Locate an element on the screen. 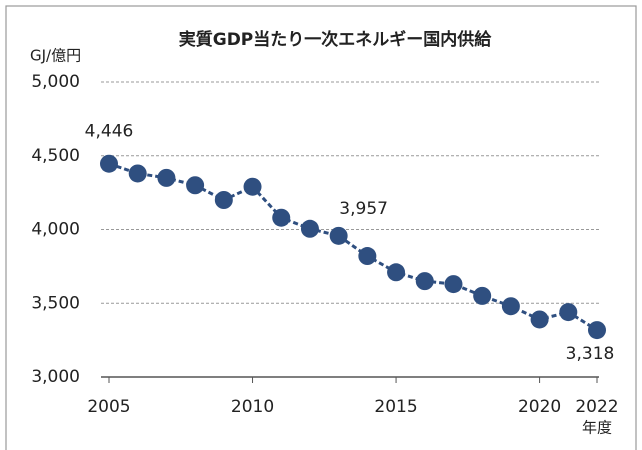  x-axis-label: 年度 is located at coordinates (597, 428).